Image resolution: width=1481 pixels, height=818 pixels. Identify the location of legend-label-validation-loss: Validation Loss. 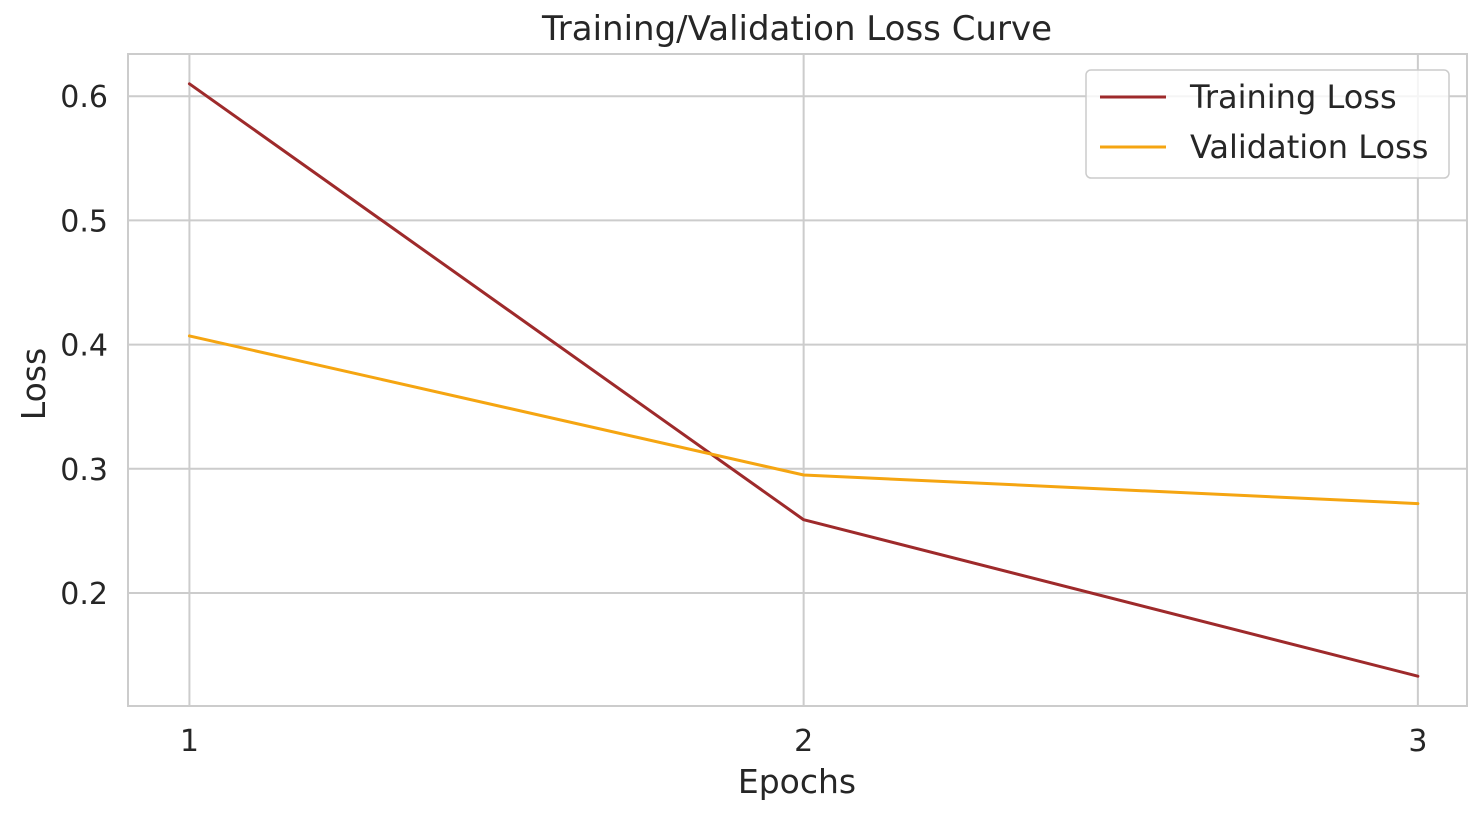
(1309, 147).